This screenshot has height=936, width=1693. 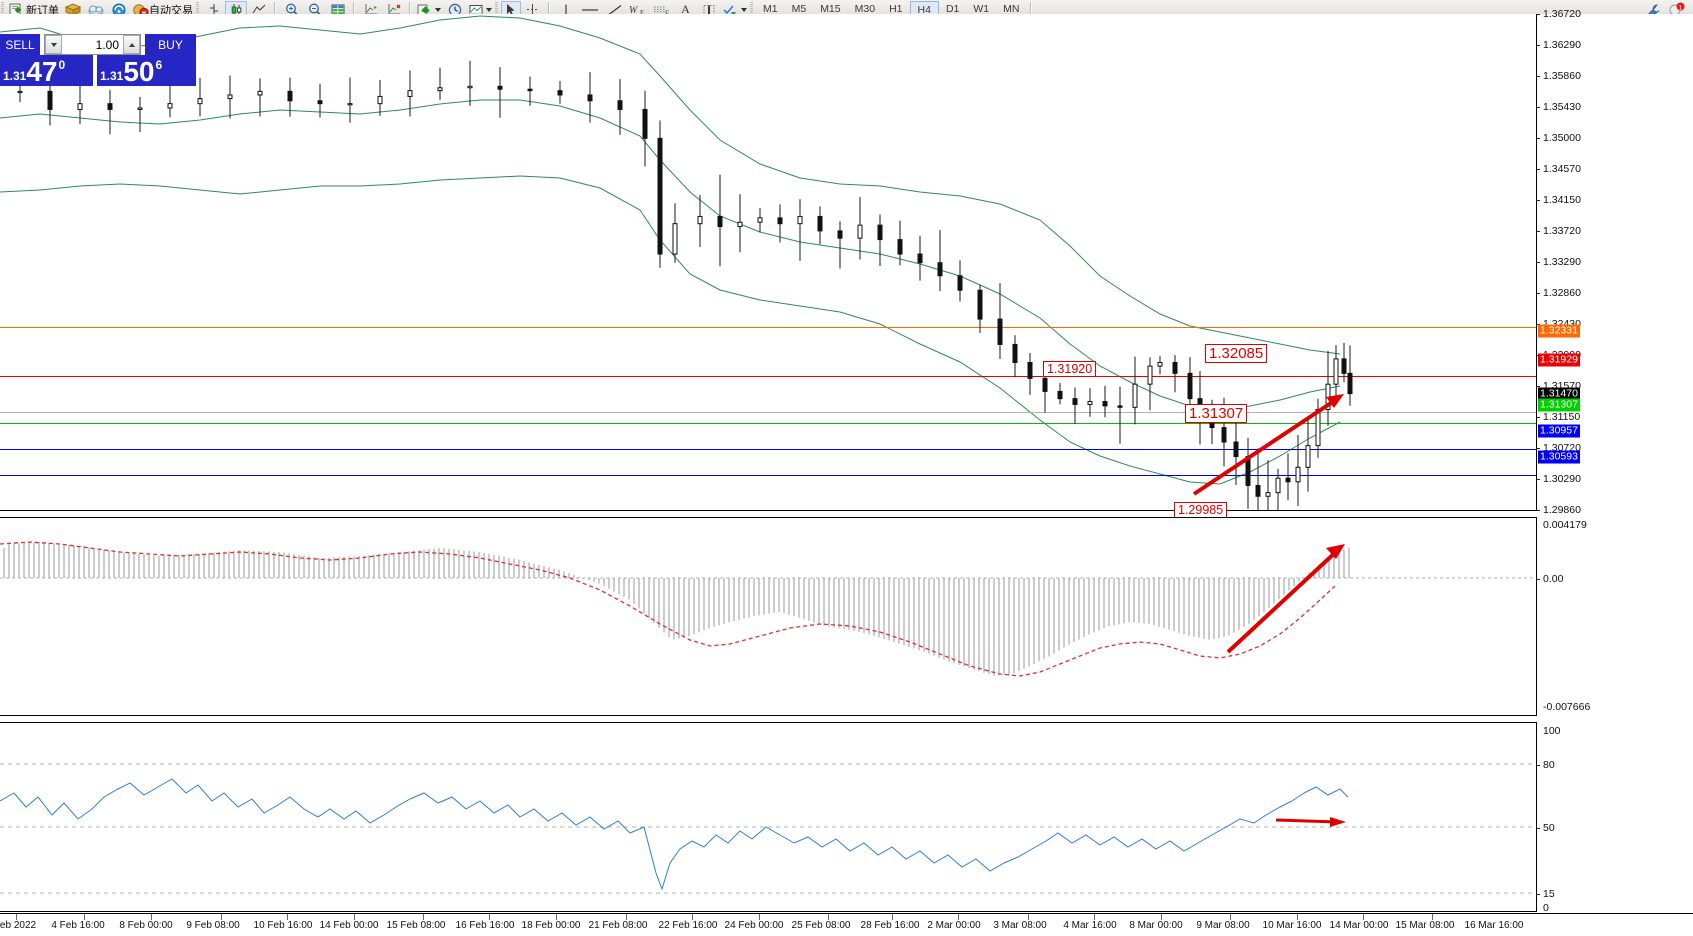 I want to click on ask-price-display: 1.31 50 6, so click(x=146, y=70).